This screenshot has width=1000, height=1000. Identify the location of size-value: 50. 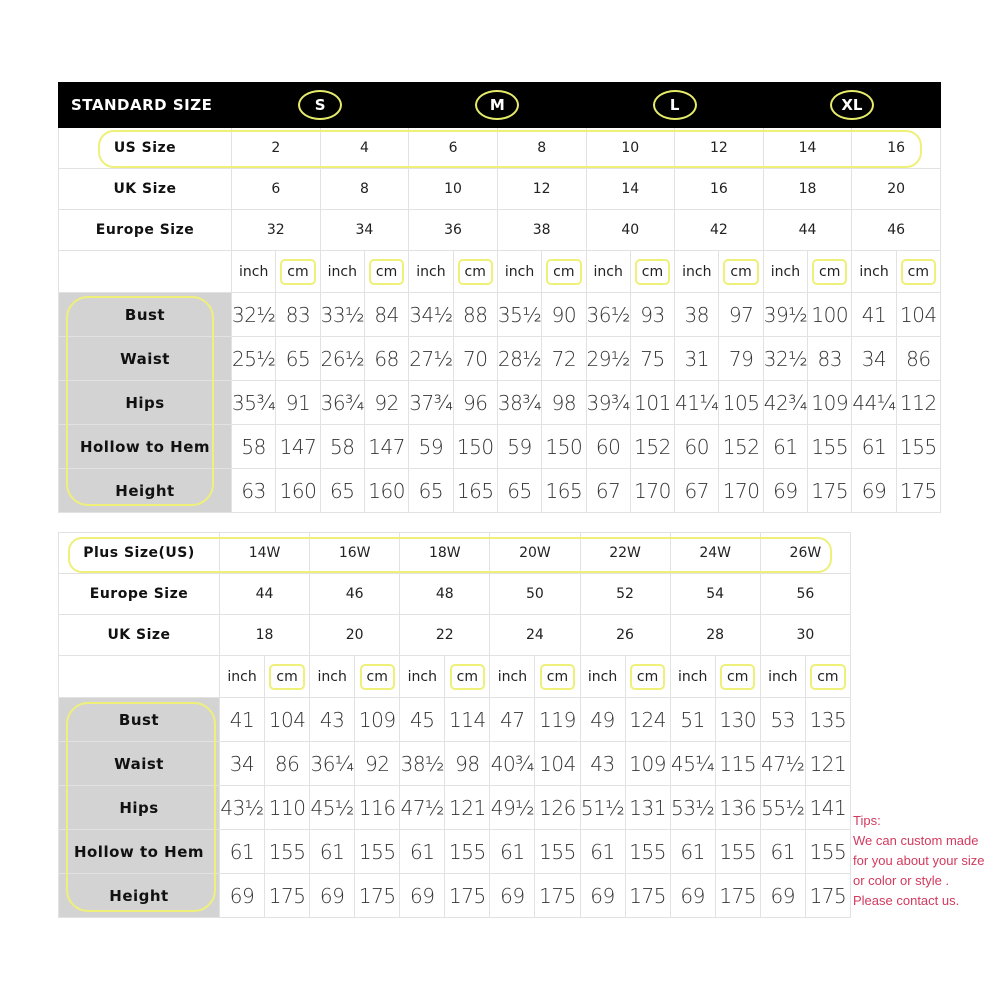
(535, 594).